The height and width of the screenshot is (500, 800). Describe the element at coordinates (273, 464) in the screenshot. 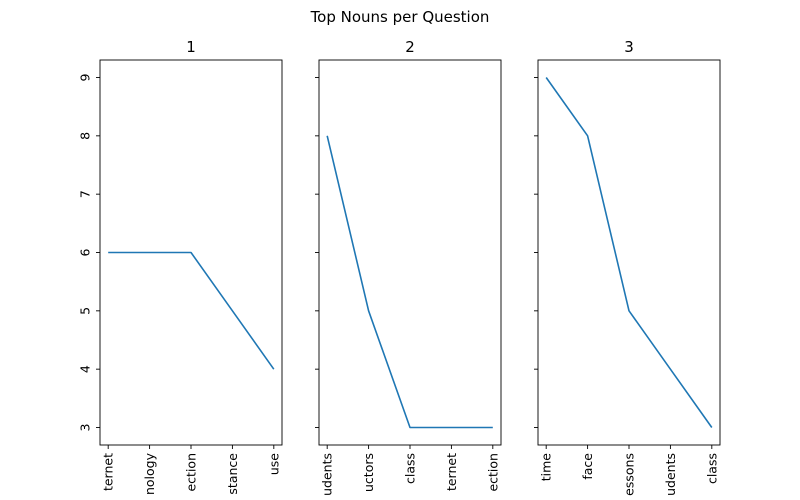

I see `x-tick-label: use` at that location.